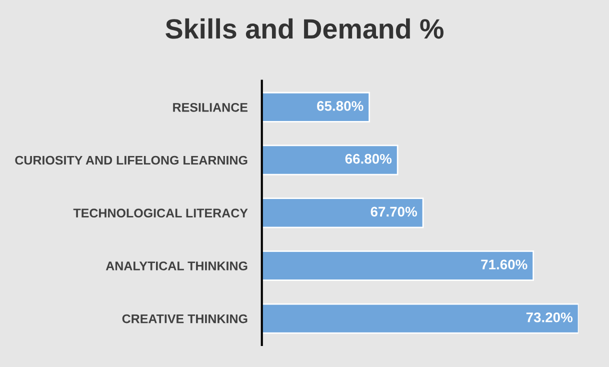 This screenshot has height=367, width=609. What do you see at coordinates (340, 106) in the screenshot?
I see `data-label: 65.80%` at bounding box center [340, 106].